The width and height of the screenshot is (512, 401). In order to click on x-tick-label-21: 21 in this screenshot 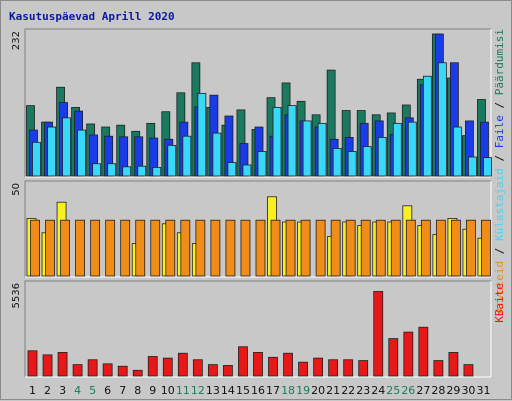, I will do `click(333, 390)`.